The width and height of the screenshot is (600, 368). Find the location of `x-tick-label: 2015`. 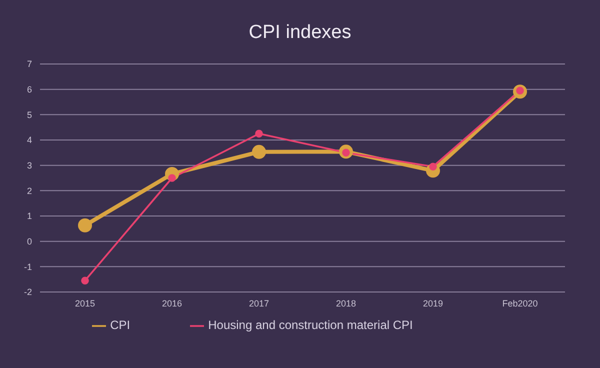

x-tick-label: 2015 is located at coordinates (85, 303).